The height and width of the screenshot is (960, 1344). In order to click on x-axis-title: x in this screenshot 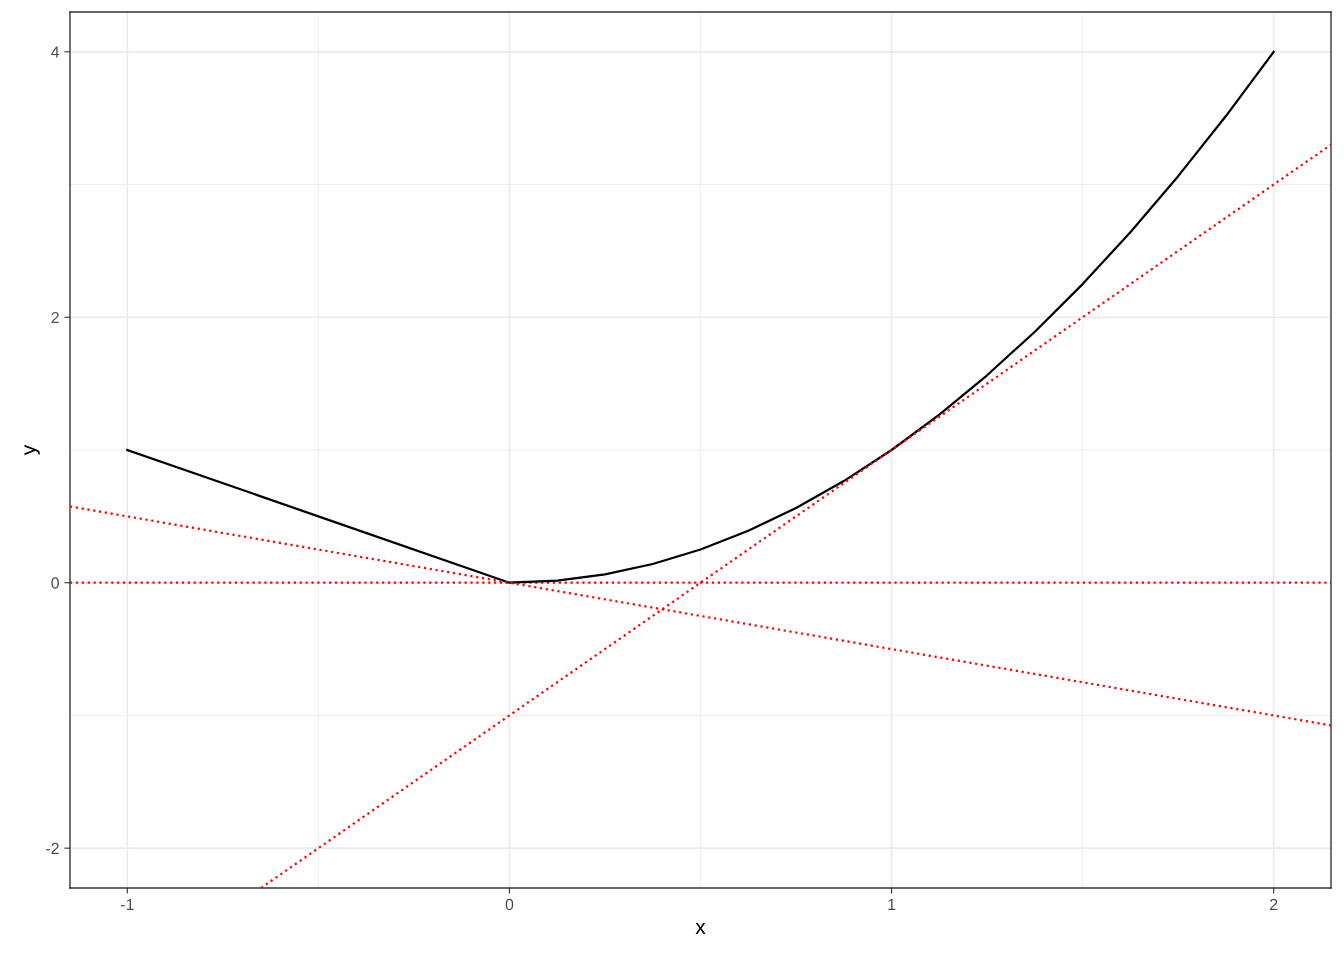, I will do `click(700, 928)`.